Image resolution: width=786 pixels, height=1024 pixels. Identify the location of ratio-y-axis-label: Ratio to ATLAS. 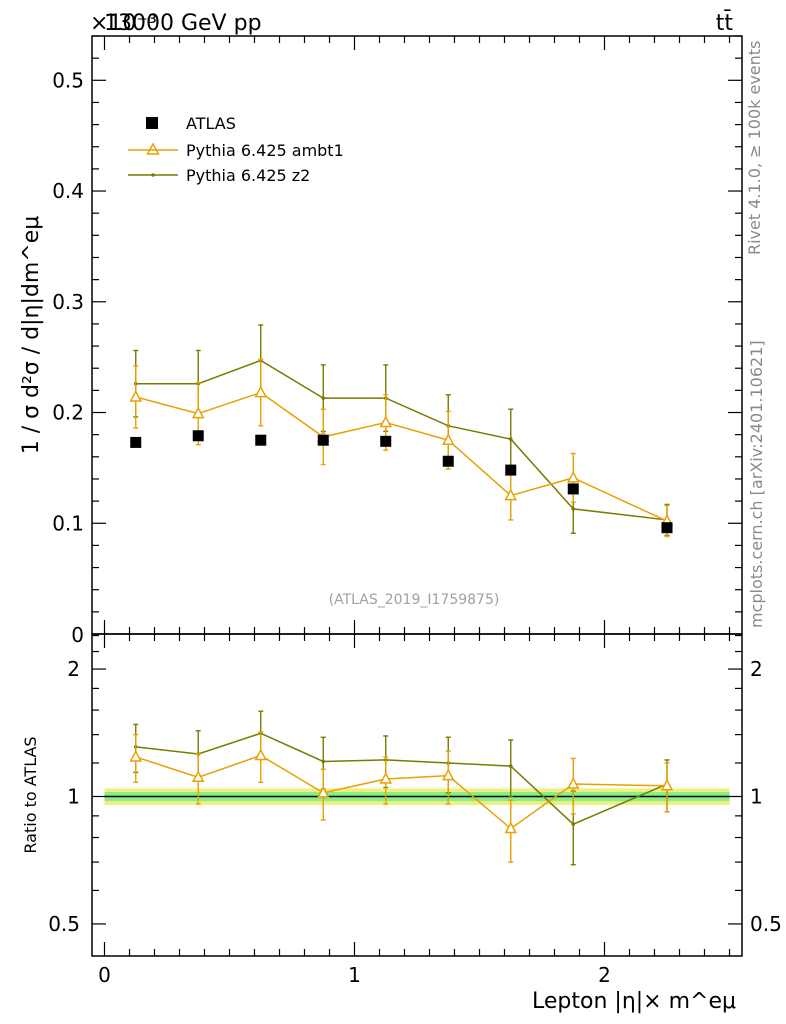
(30, 794).